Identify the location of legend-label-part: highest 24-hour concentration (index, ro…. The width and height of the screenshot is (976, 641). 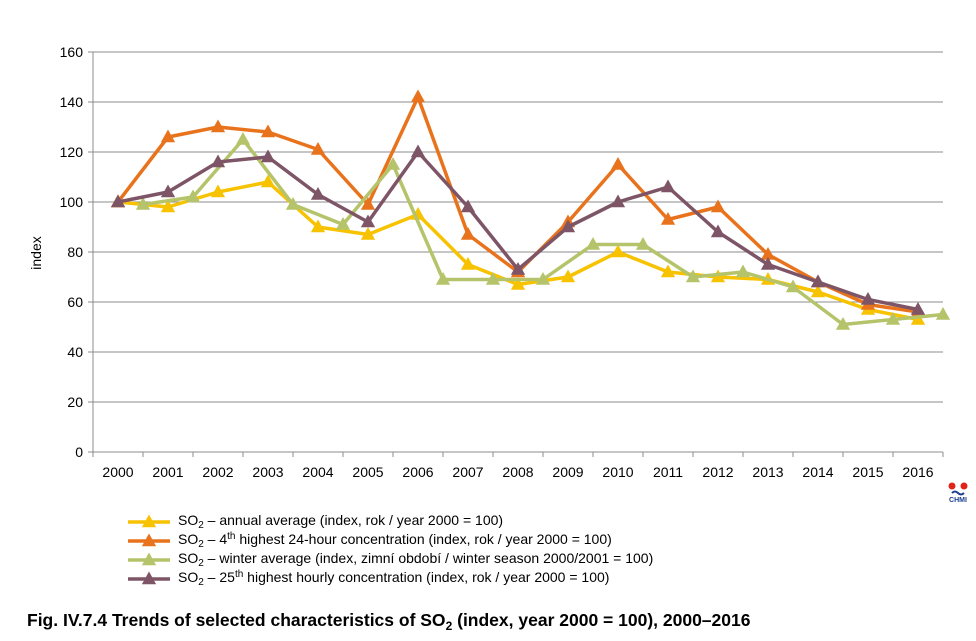
(423, 539).